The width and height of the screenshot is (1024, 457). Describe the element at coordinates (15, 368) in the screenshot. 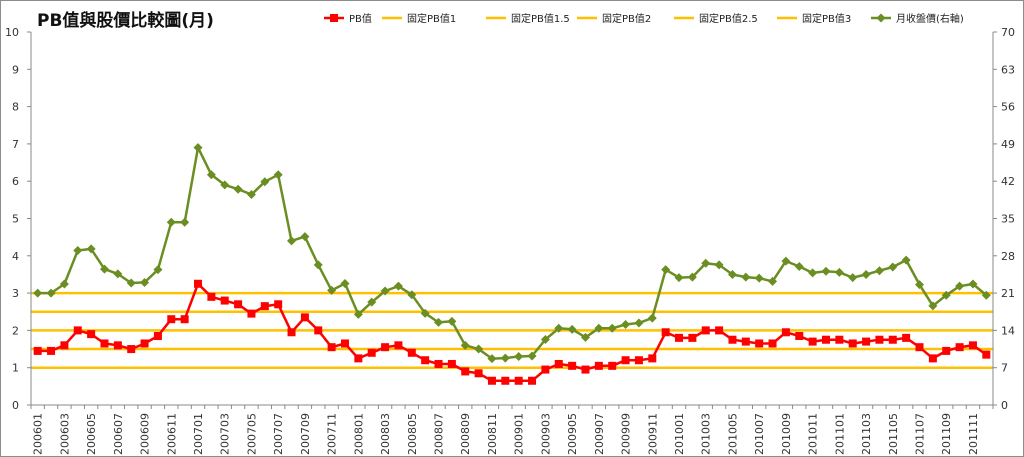

I see `left-tick-label: 1` at that location.